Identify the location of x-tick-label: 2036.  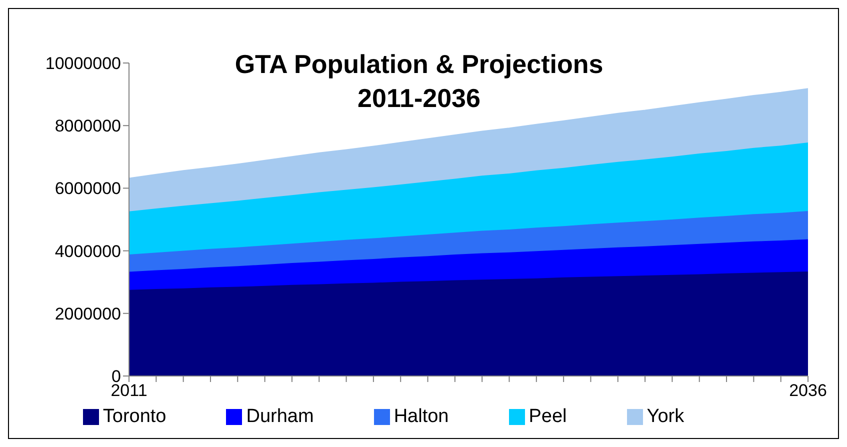
(808, 390).